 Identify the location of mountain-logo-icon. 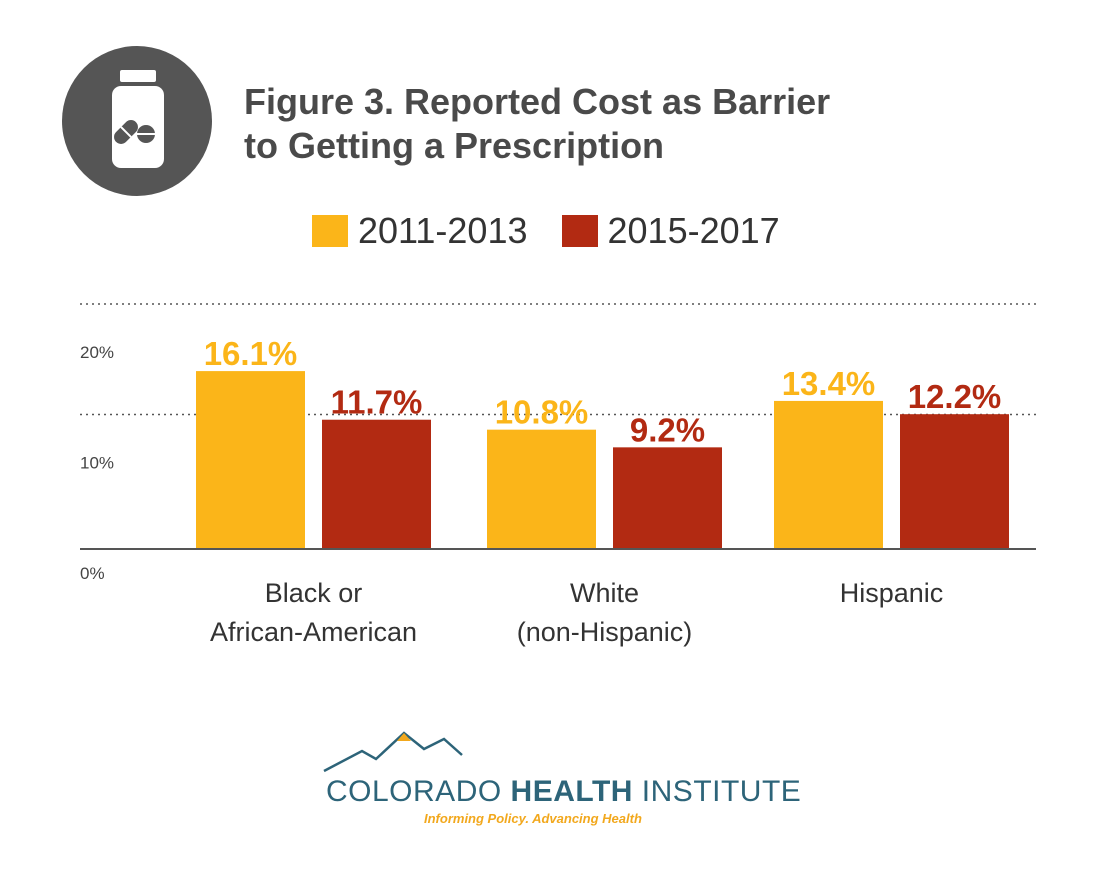
(393, 752).